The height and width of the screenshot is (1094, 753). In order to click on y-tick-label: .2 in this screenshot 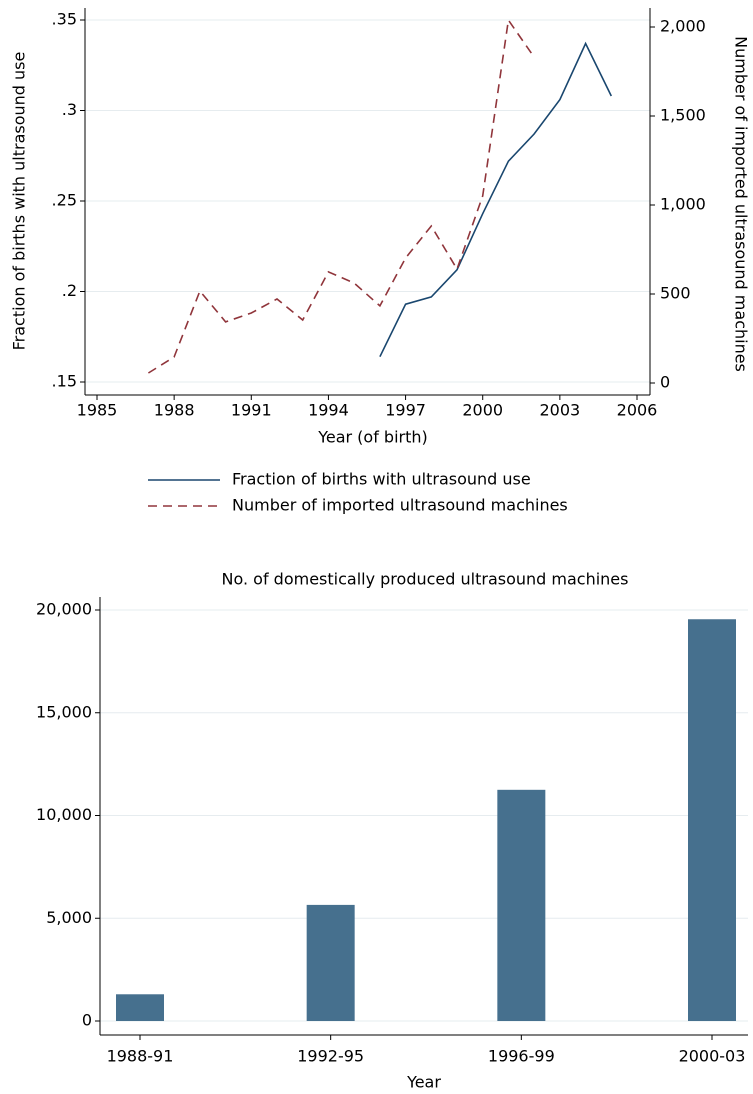, I will do `click(69, 290)`.